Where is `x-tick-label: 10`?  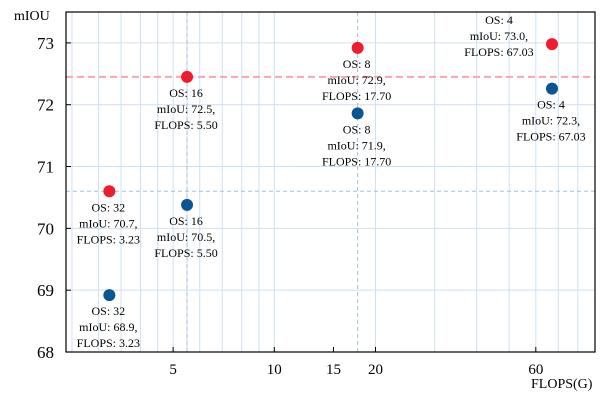 x-tick-label: 10 is located at coordinates (274, 370).